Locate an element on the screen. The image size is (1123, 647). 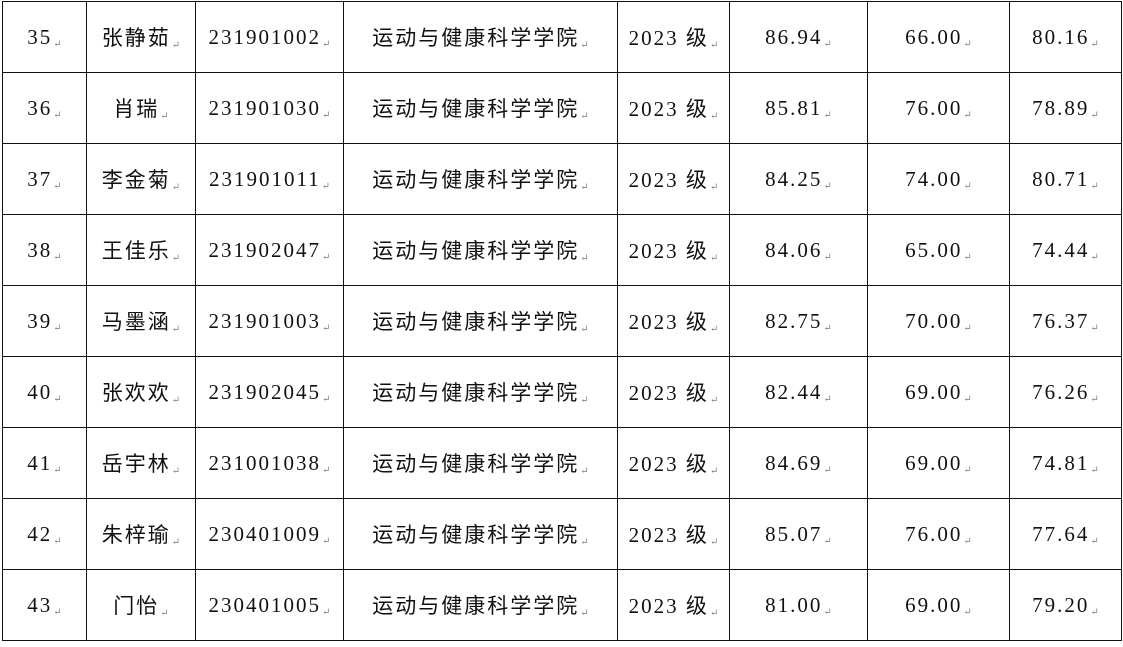
score-2-text: 69.00 is located at coordinates (938, 605).